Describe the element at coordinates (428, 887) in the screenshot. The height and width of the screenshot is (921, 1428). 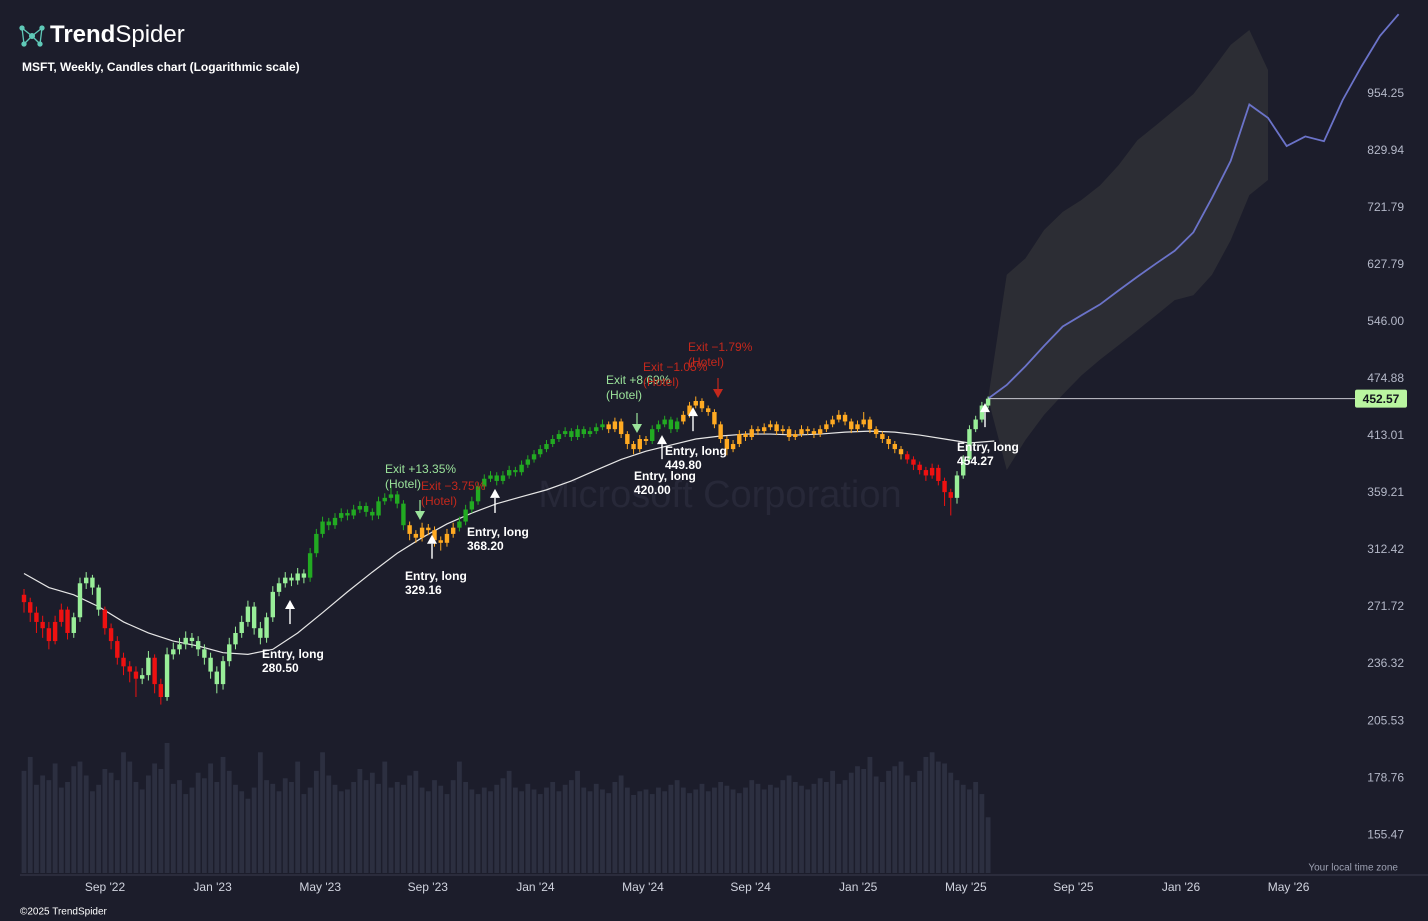
I see `x-tick-label: Sep '23` at that location.